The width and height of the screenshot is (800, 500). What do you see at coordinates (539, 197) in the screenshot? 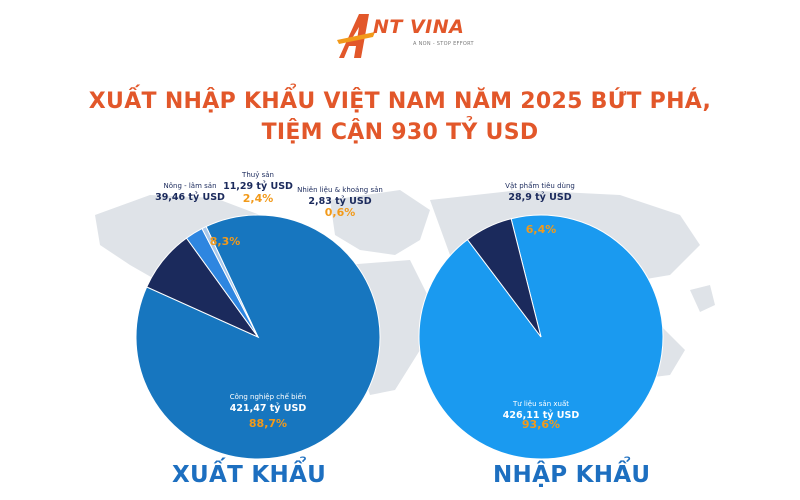
I see `pie1-amount-1: 28,9 tỷ USD` at bounding box center [539, 197].